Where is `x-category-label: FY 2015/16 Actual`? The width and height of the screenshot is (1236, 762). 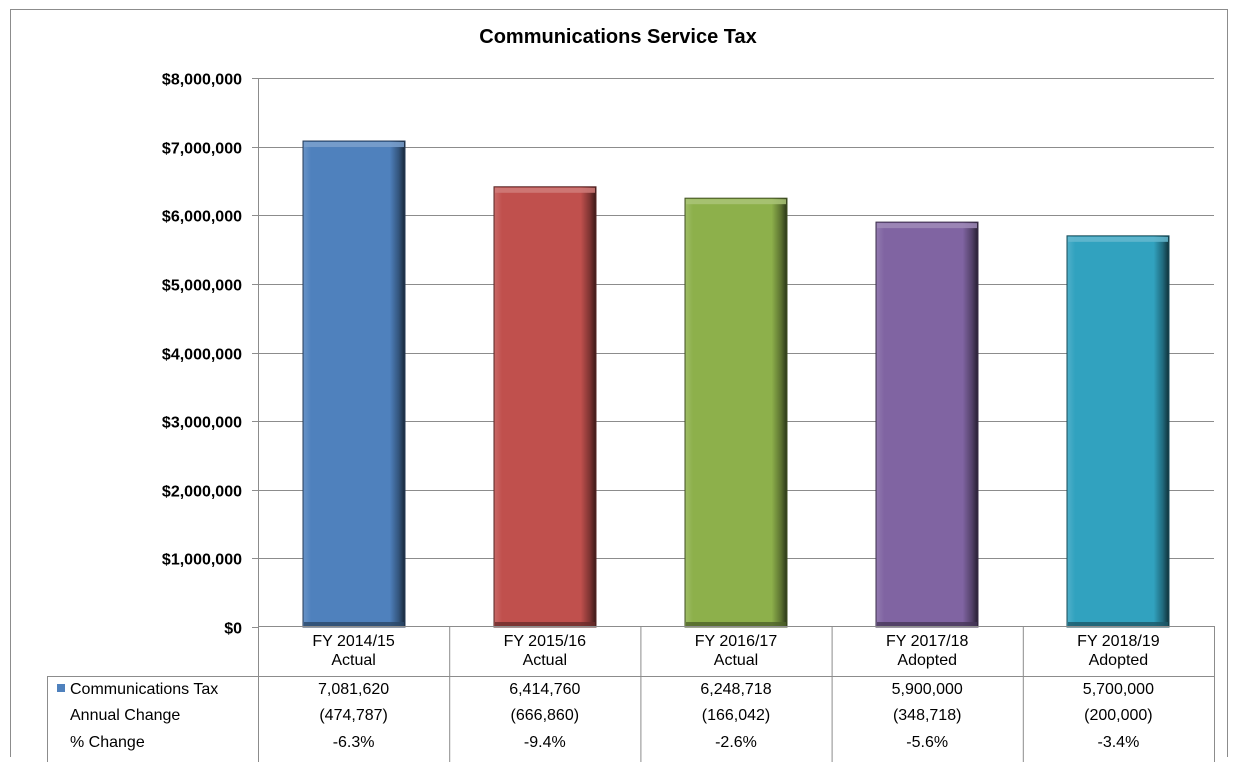
x-category-label: FY 2015/16 Actual is located at coordinates (545, 651).